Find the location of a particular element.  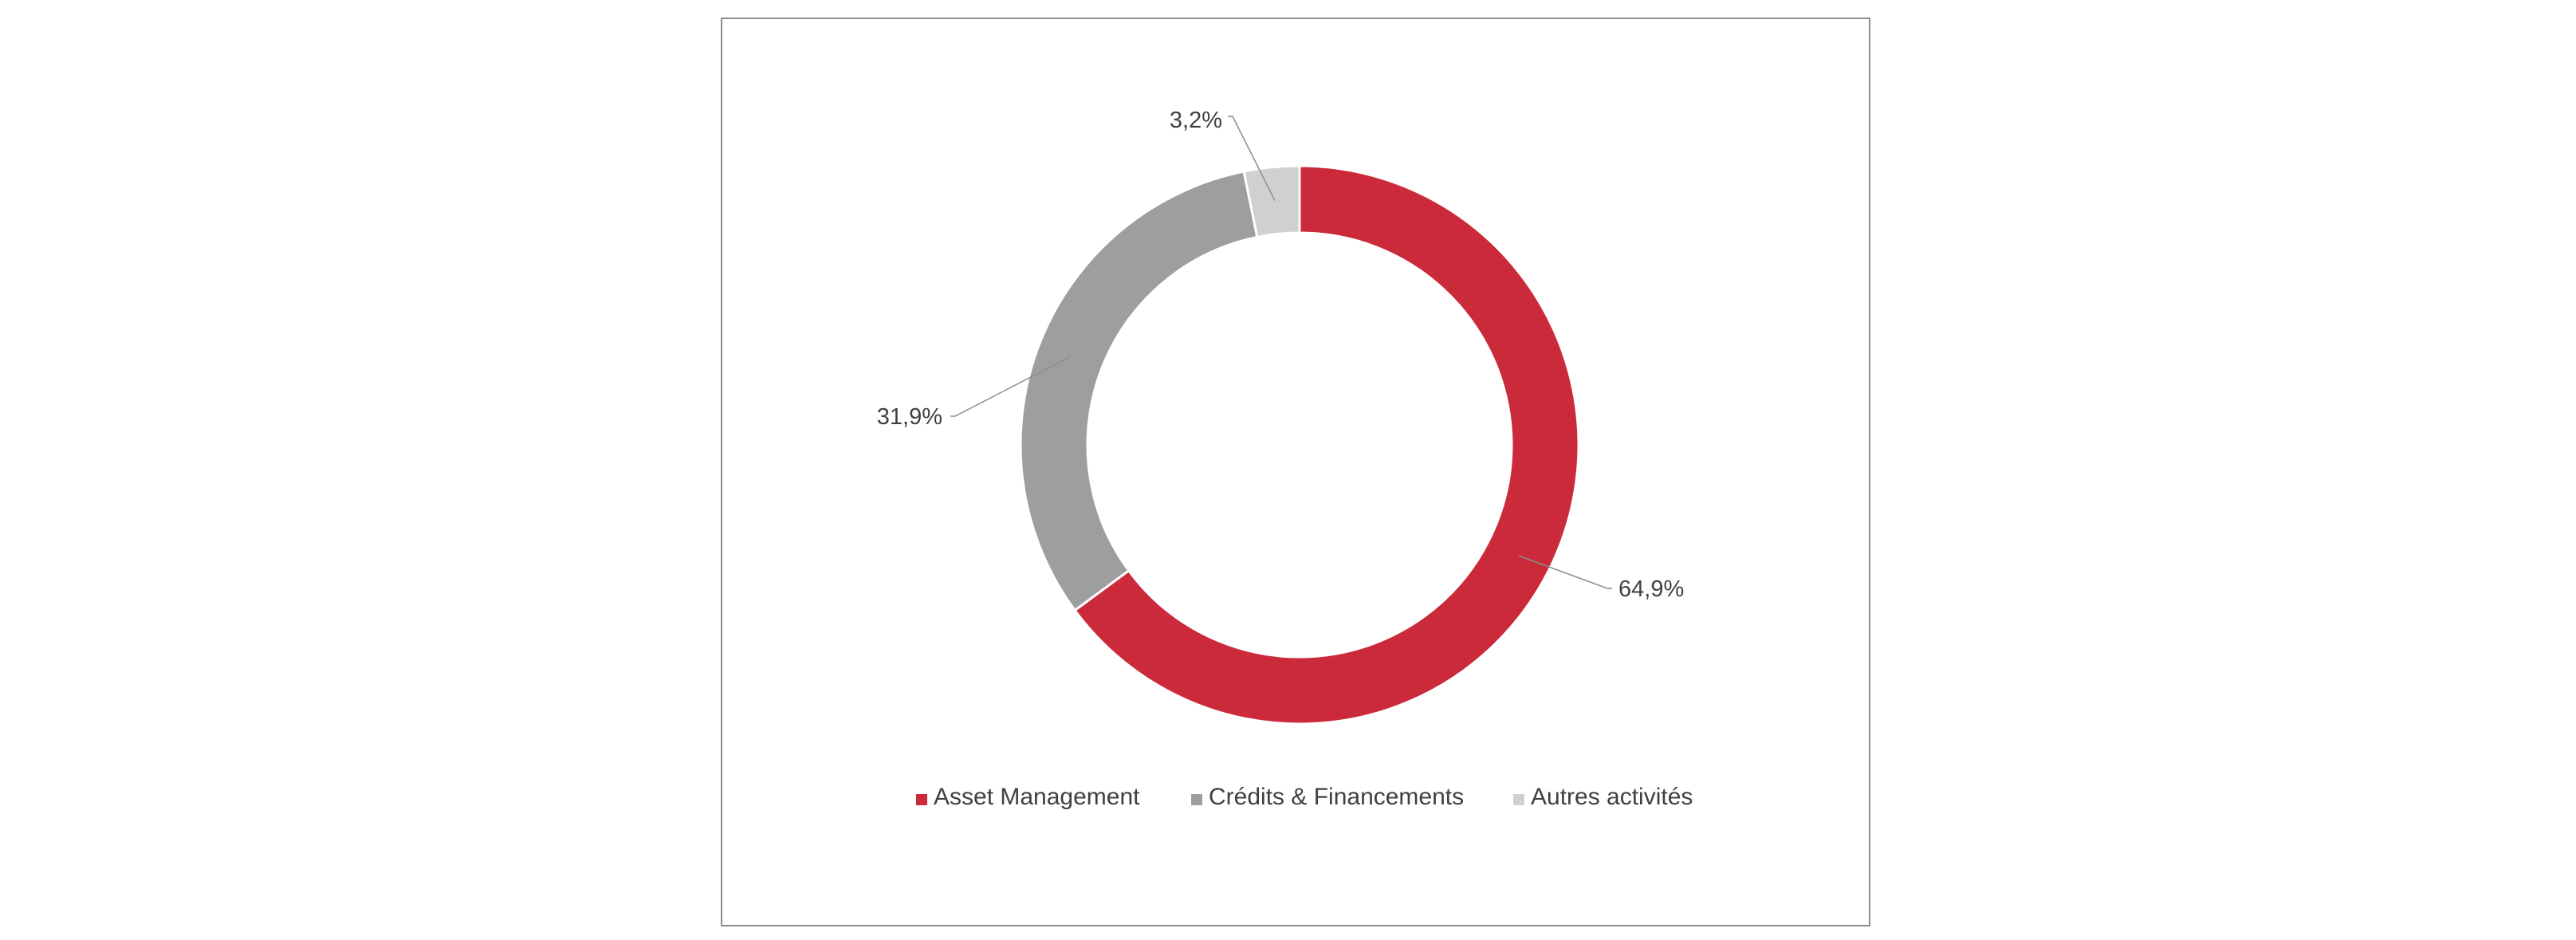

legend-swatch-asset-management is located at coordinates (922, 799).